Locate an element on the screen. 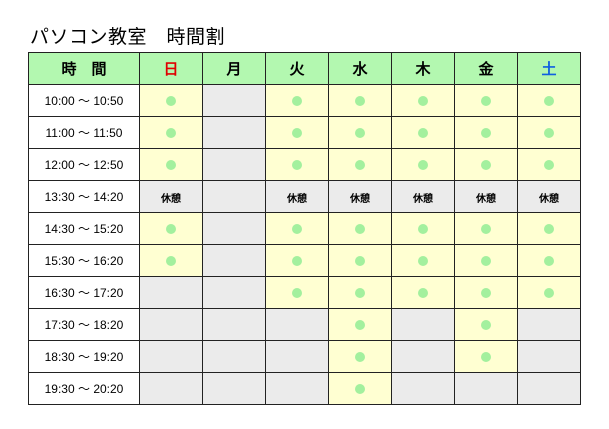  day-header: 火 is located at coordinates (297, 68).